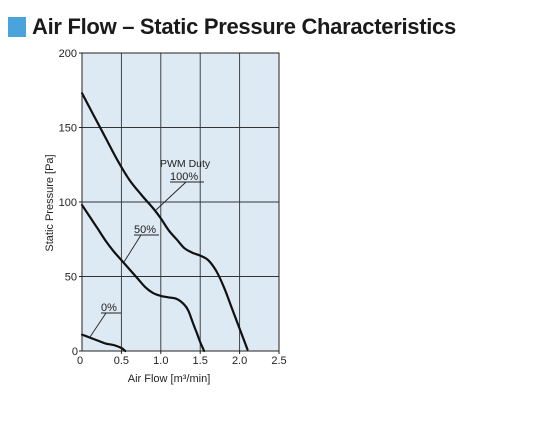 The width and height of the screenshot is (550, 425). I want to click on x-tick-label: 2.0, so click(239, 361).